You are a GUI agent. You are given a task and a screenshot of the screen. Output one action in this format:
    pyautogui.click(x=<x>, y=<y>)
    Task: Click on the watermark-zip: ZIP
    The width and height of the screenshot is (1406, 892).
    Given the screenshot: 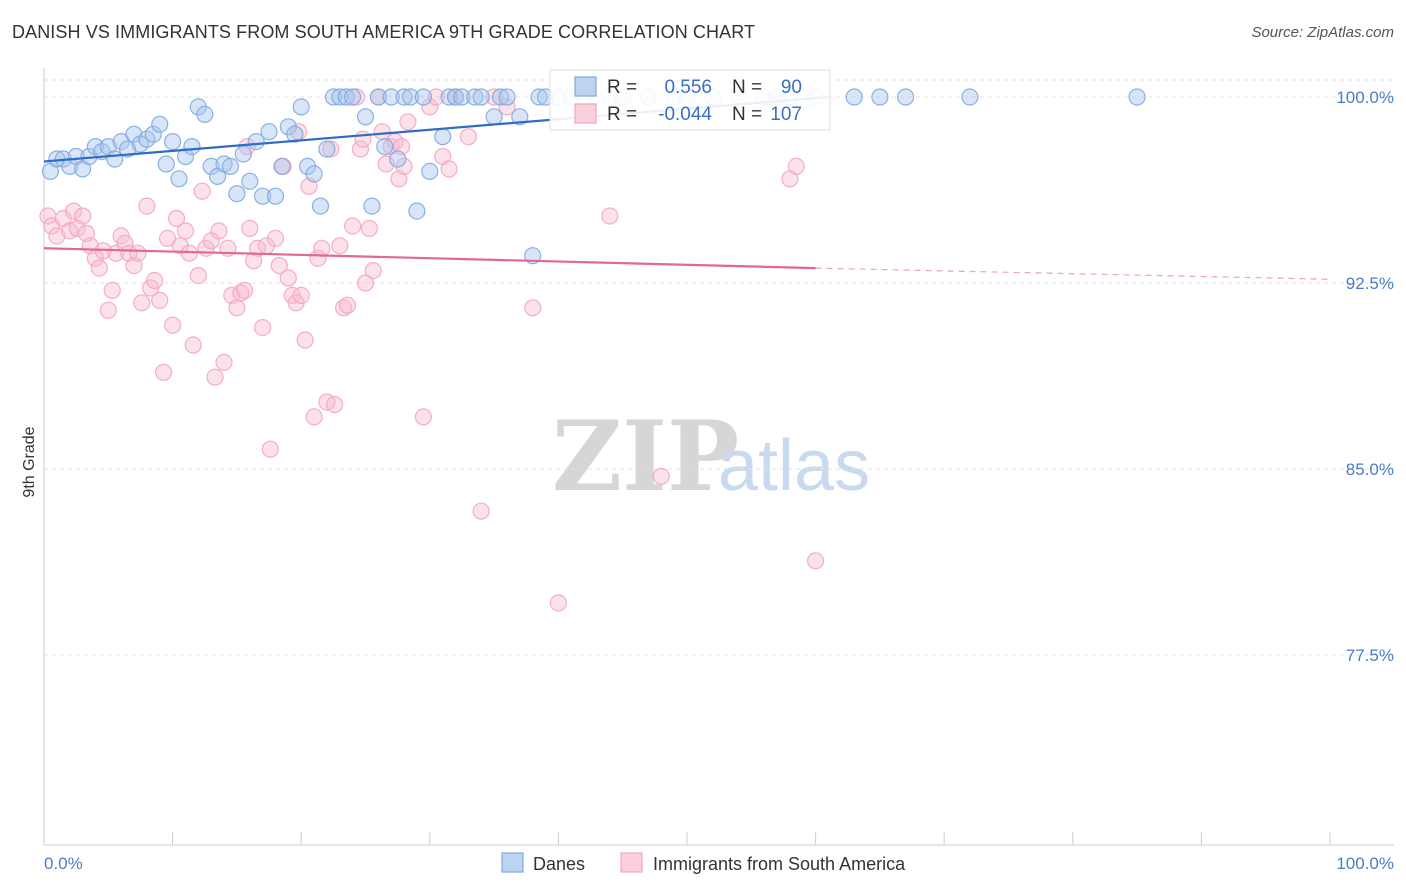 What is the action you would take?
    pyautogui.click(x=645, y=456)
    